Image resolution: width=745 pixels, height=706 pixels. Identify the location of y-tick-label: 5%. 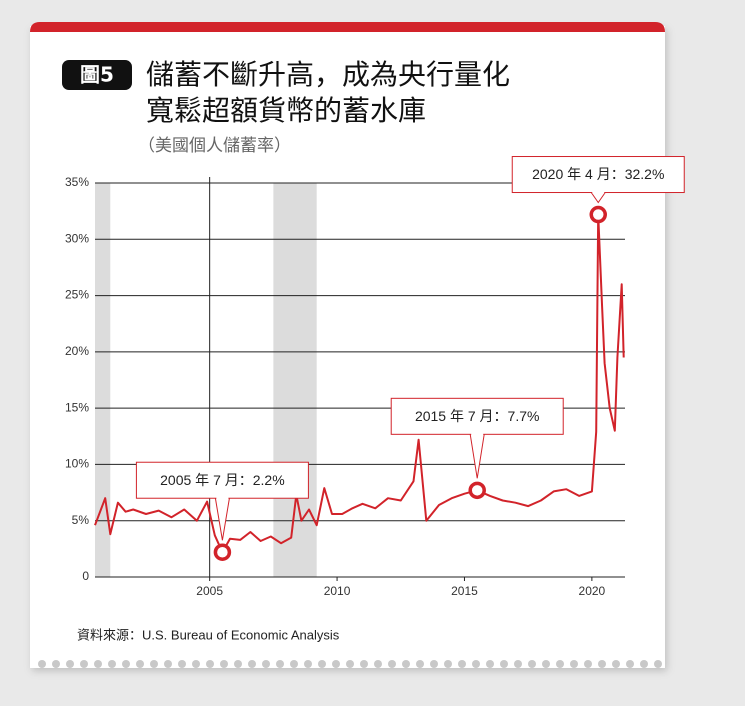
(81, 520).